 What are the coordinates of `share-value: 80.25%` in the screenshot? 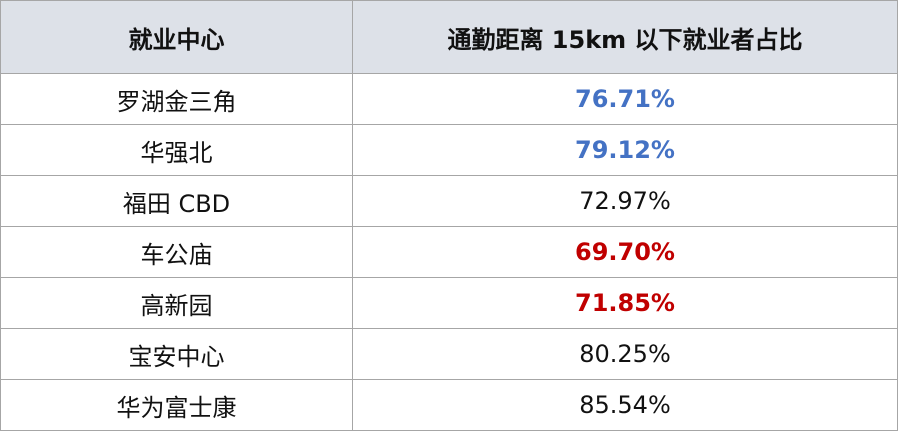 It's located at (625, 354).